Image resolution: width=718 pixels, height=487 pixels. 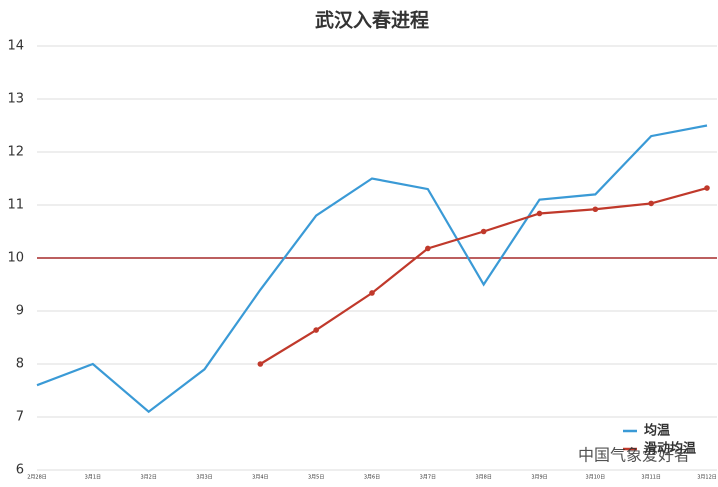 What do you see at coordinates (204, 478) in the screenshot?
I see `x-tick-label: 3月3日` at bounding box center [204, 478].